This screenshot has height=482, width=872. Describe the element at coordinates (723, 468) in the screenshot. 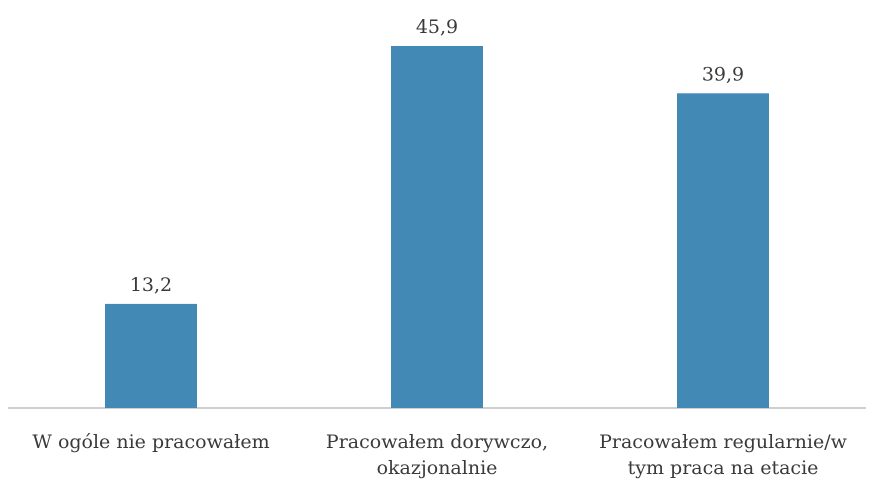

I see `category-label-line: tym praca na etacie` at that location.